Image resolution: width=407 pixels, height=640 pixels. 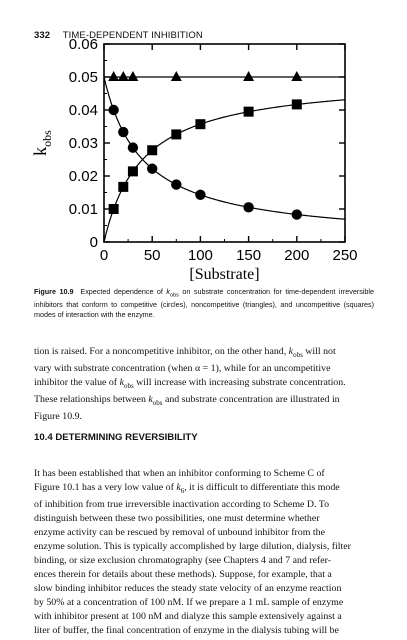 I want to click on x-axis-label: [Substrate], so click(x=224, y=274).